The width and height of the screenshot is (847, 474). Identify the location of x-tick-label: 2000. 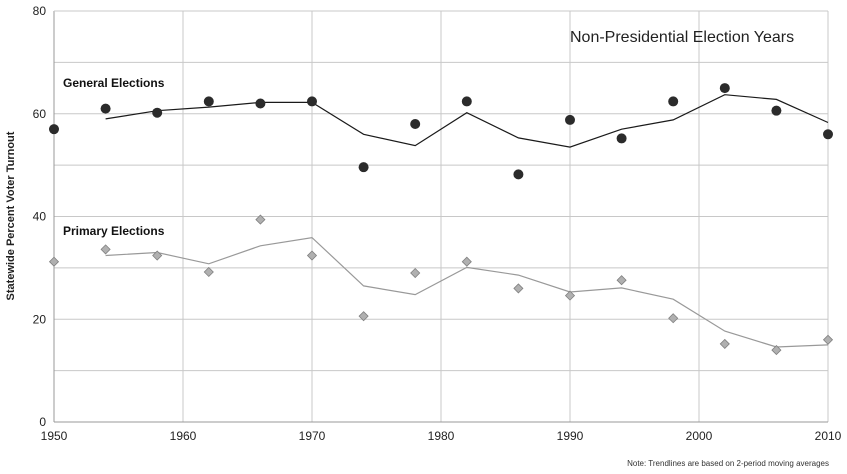
(699, 436).